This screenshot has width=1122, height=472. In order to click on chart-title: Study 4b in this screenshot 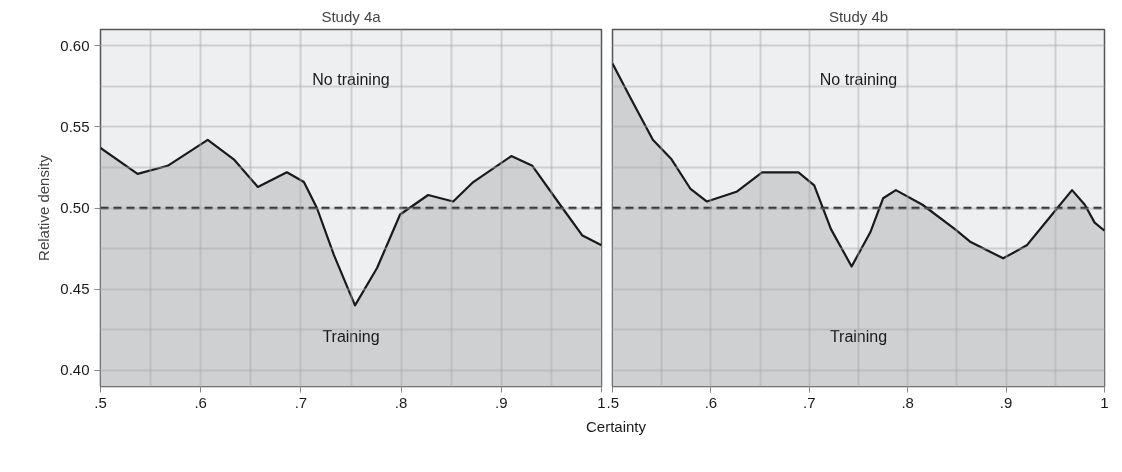, I will do `click(858, 16)`.